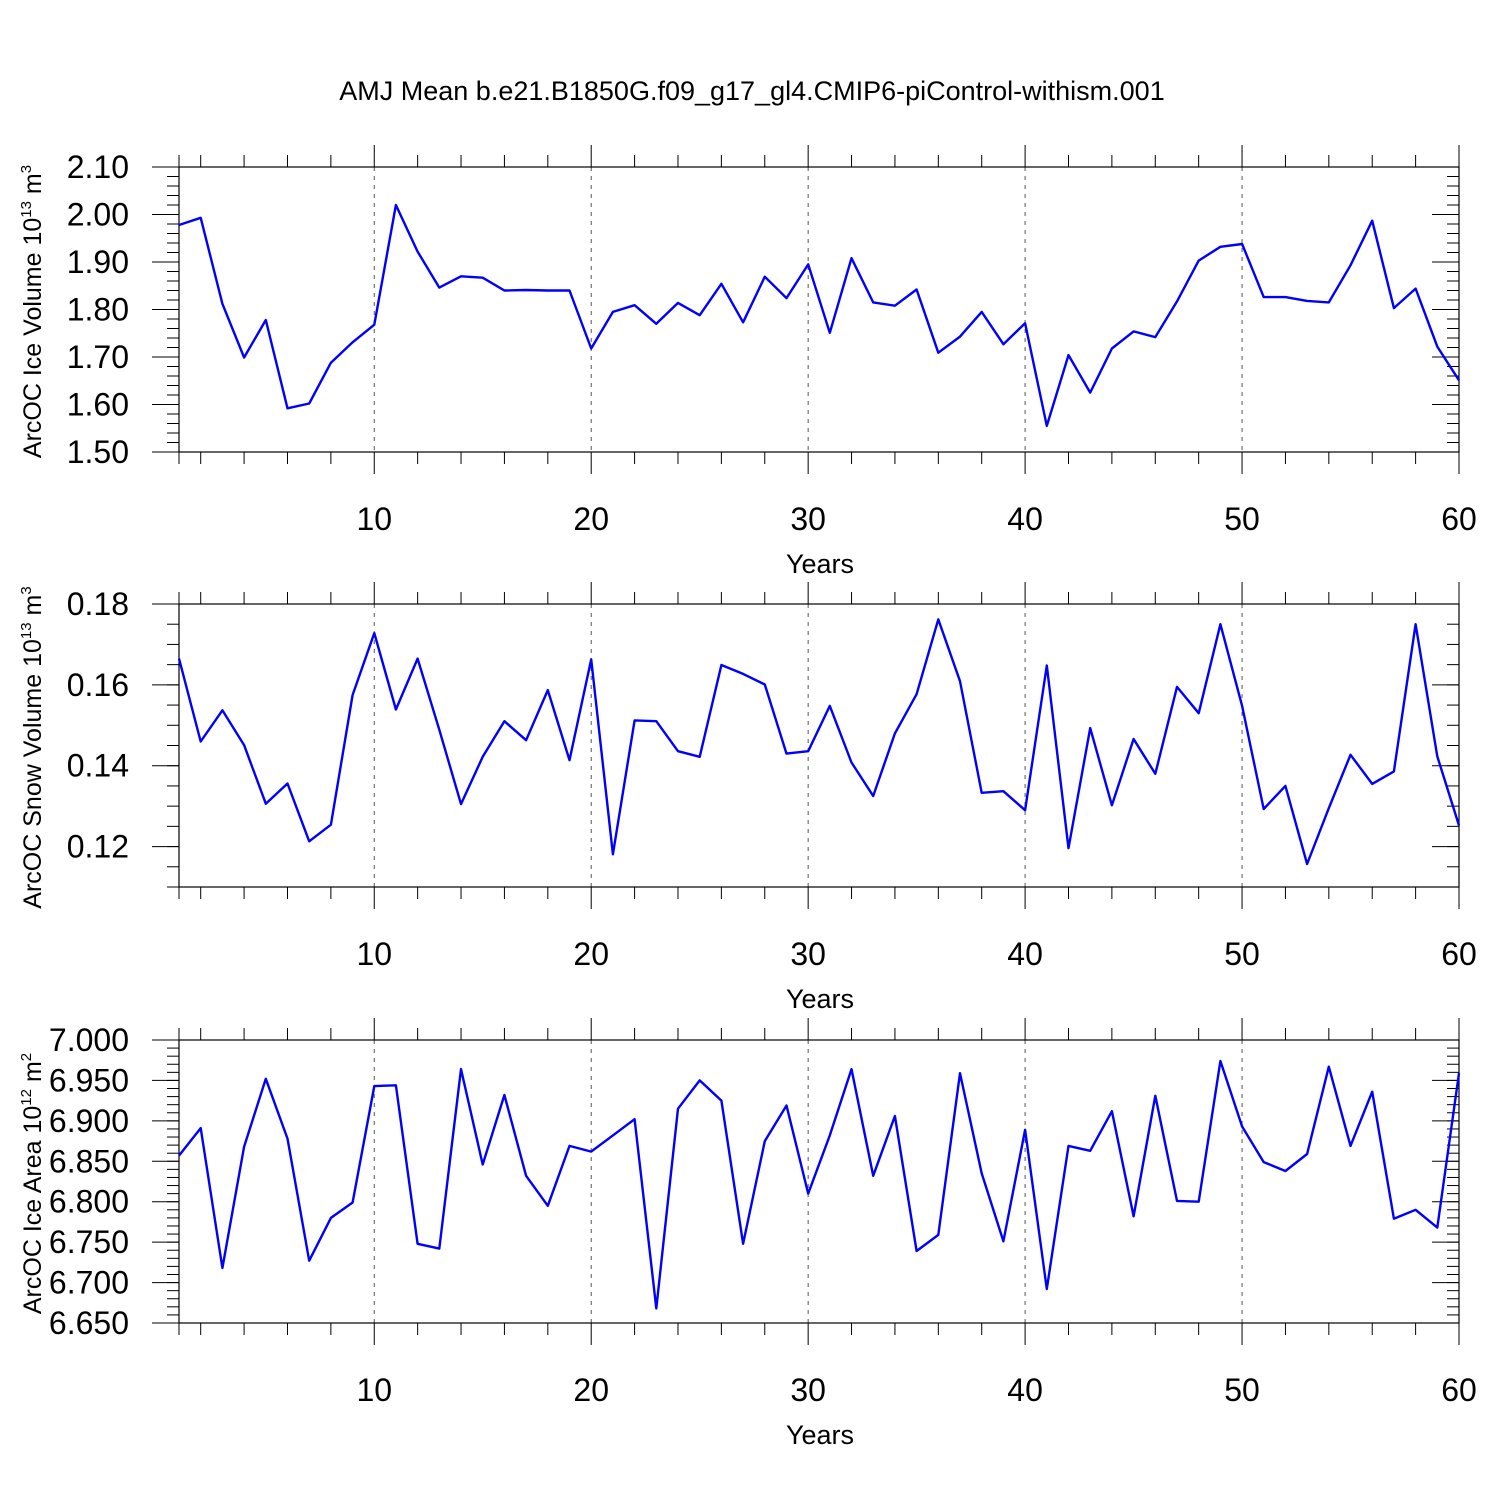  What do you see at coordinates (89, 1161) in the screenshot?
I see `y-tick-label: 6.850` at bounding box center [89, 1161].